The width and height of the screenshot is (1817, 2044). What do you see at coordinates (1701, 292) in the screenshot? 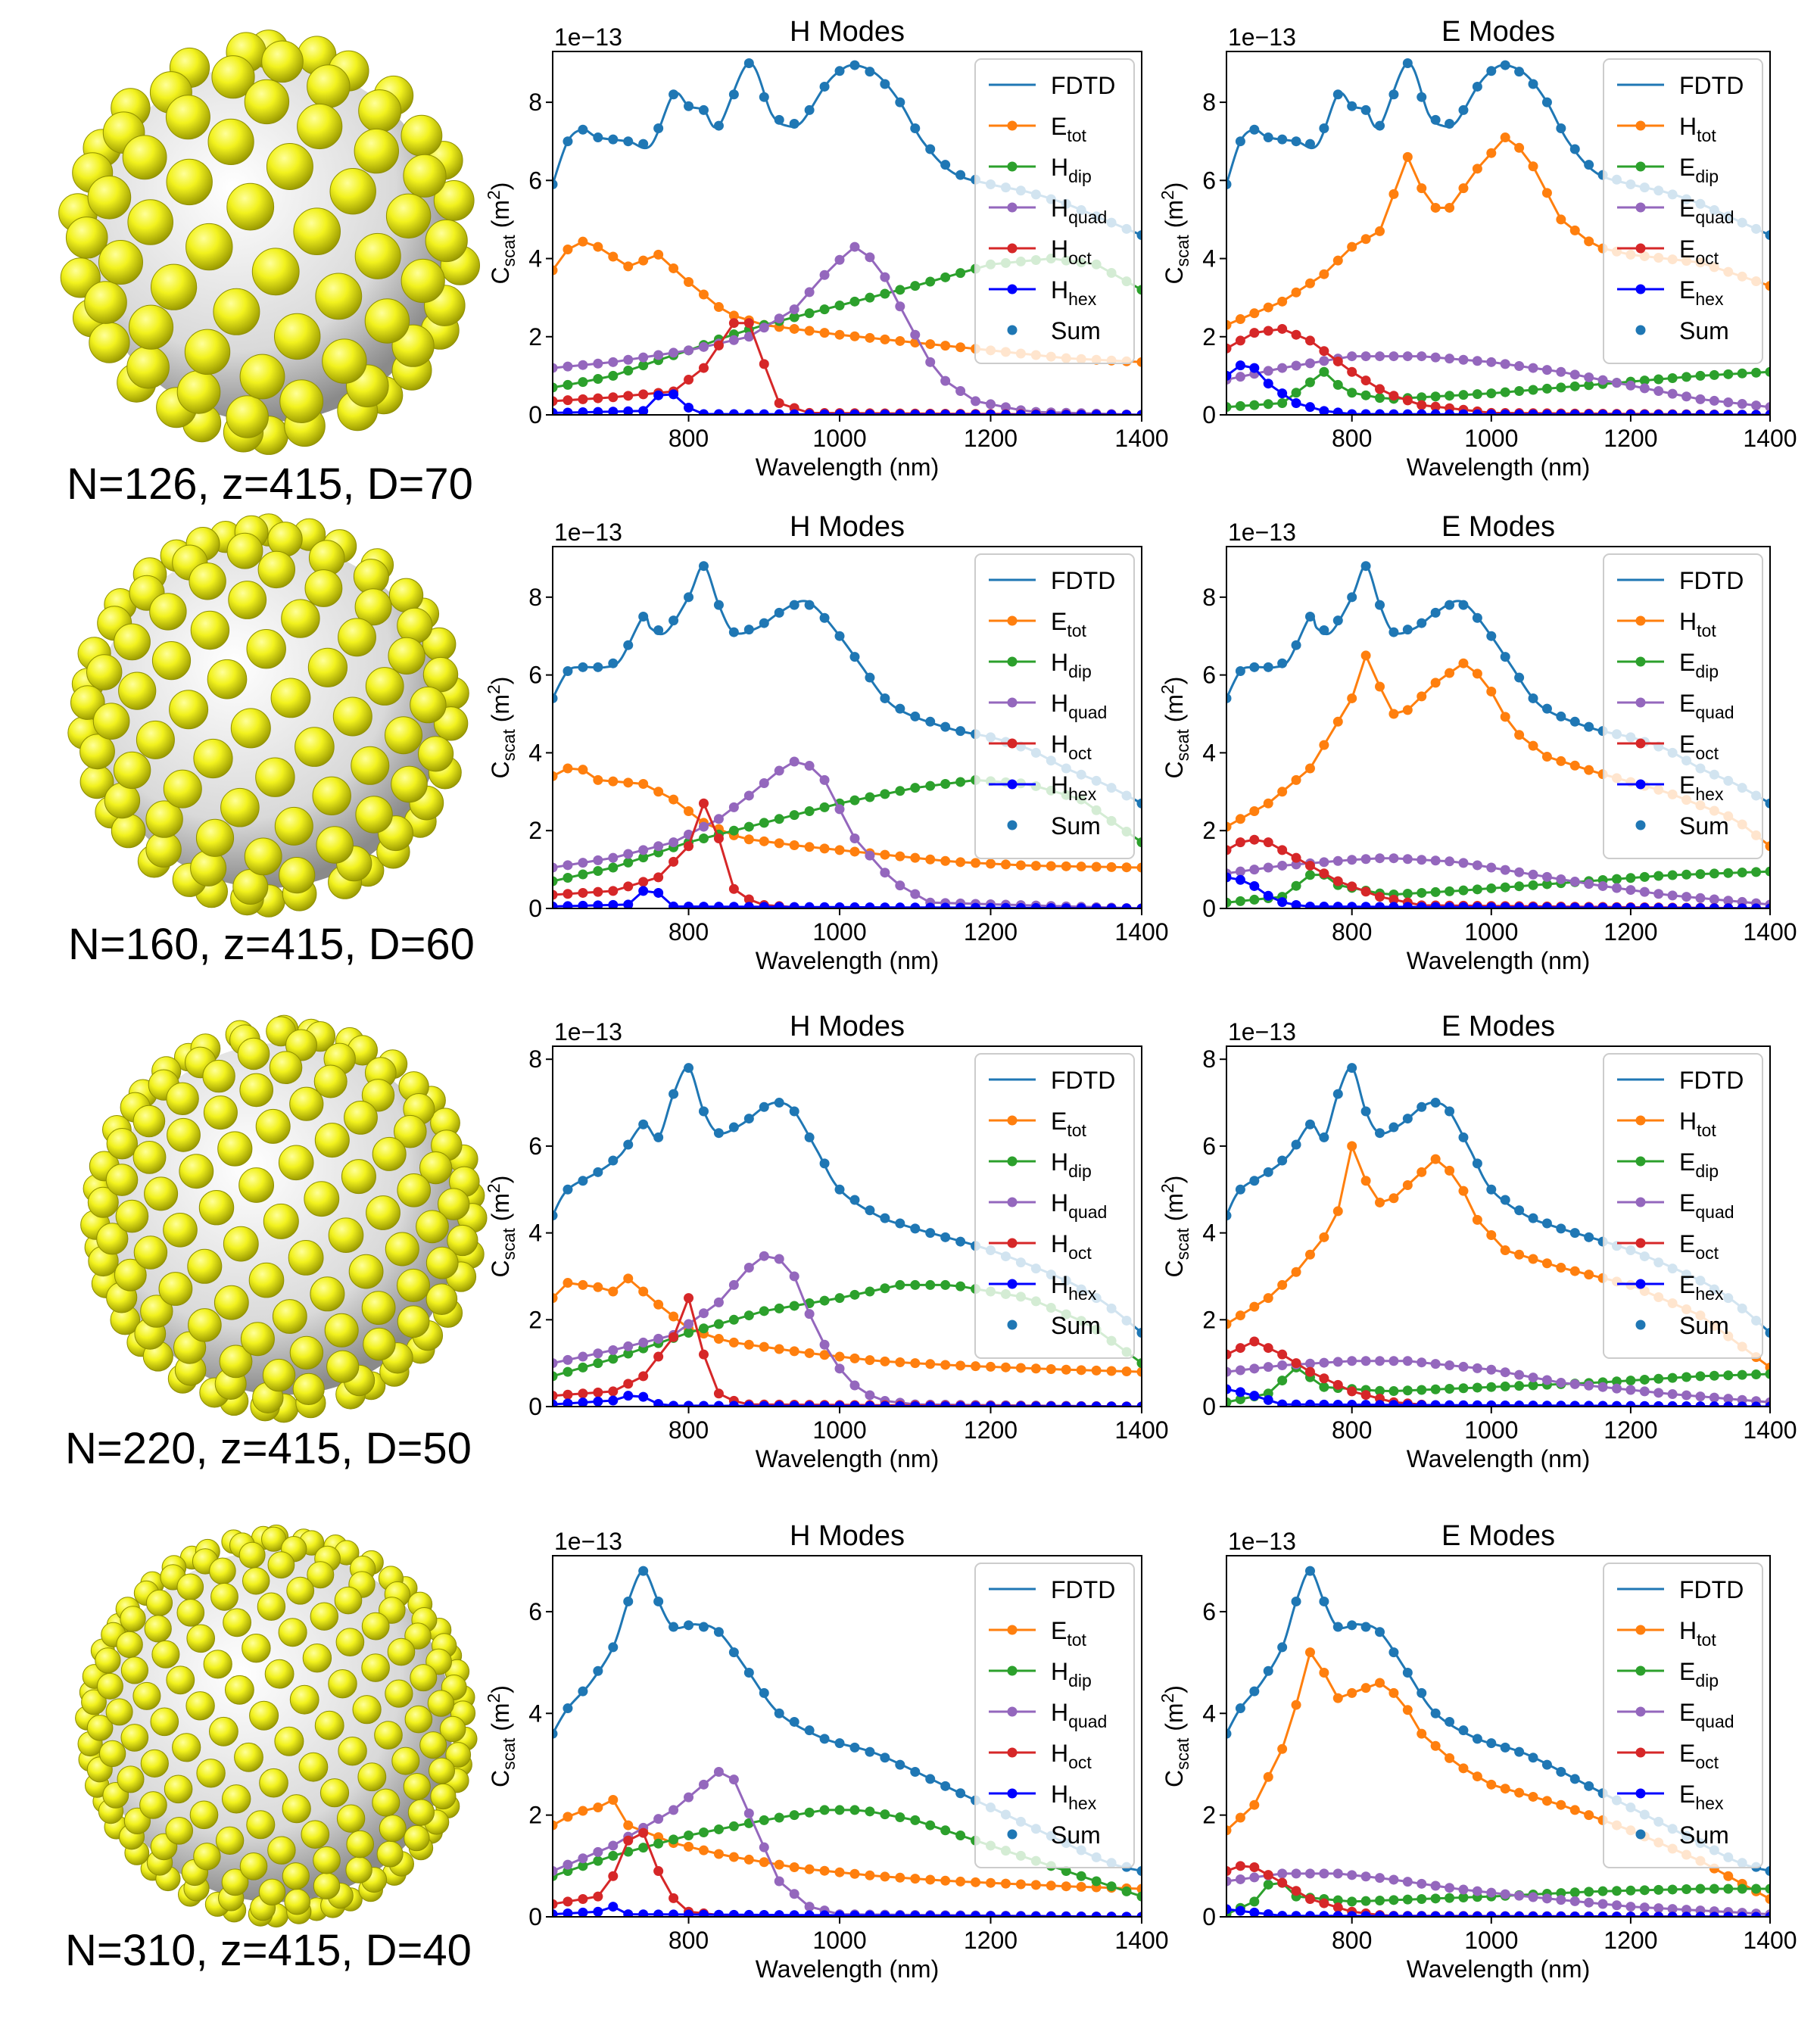
I see `legend-entry-hex: Ehex` at bounding box center [1701, 292].